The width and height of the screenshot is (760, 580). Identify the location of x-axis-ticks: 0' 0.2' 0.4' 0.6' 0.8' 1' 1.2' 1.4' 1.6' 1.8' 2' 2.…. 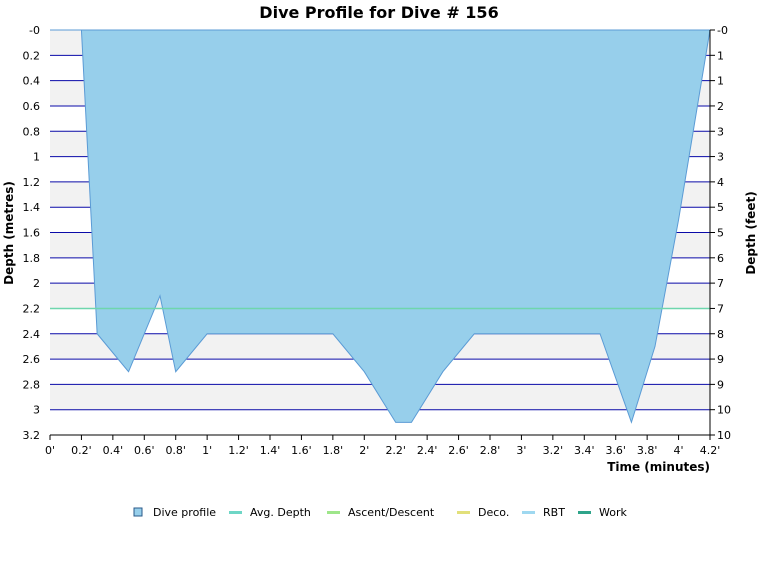
(382, 446).